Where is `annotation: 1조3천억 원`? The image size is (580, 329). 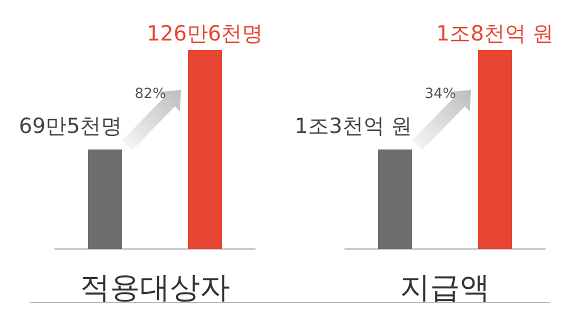
annotation: 1조3천억 원 is located at coordinates (353, 126).